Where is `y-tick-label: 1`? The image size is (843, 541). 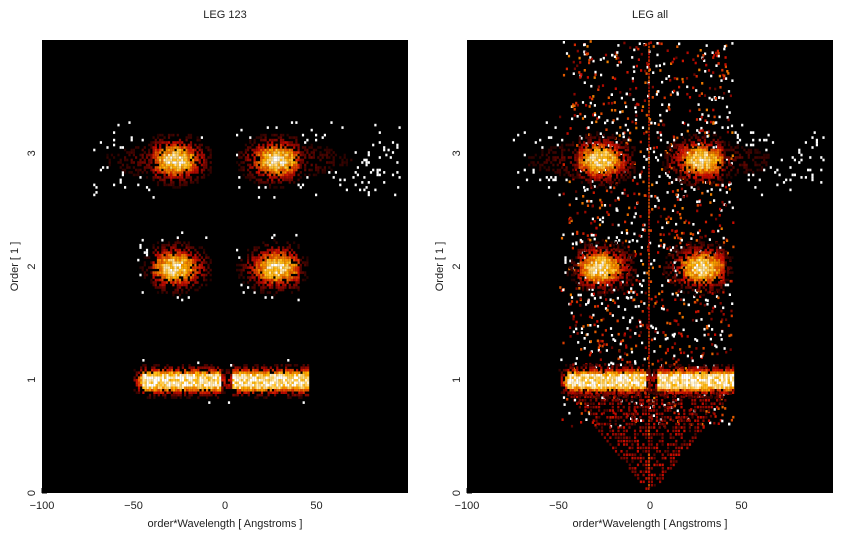 y-tick-label: 1 is located at coordinates (32, 380).